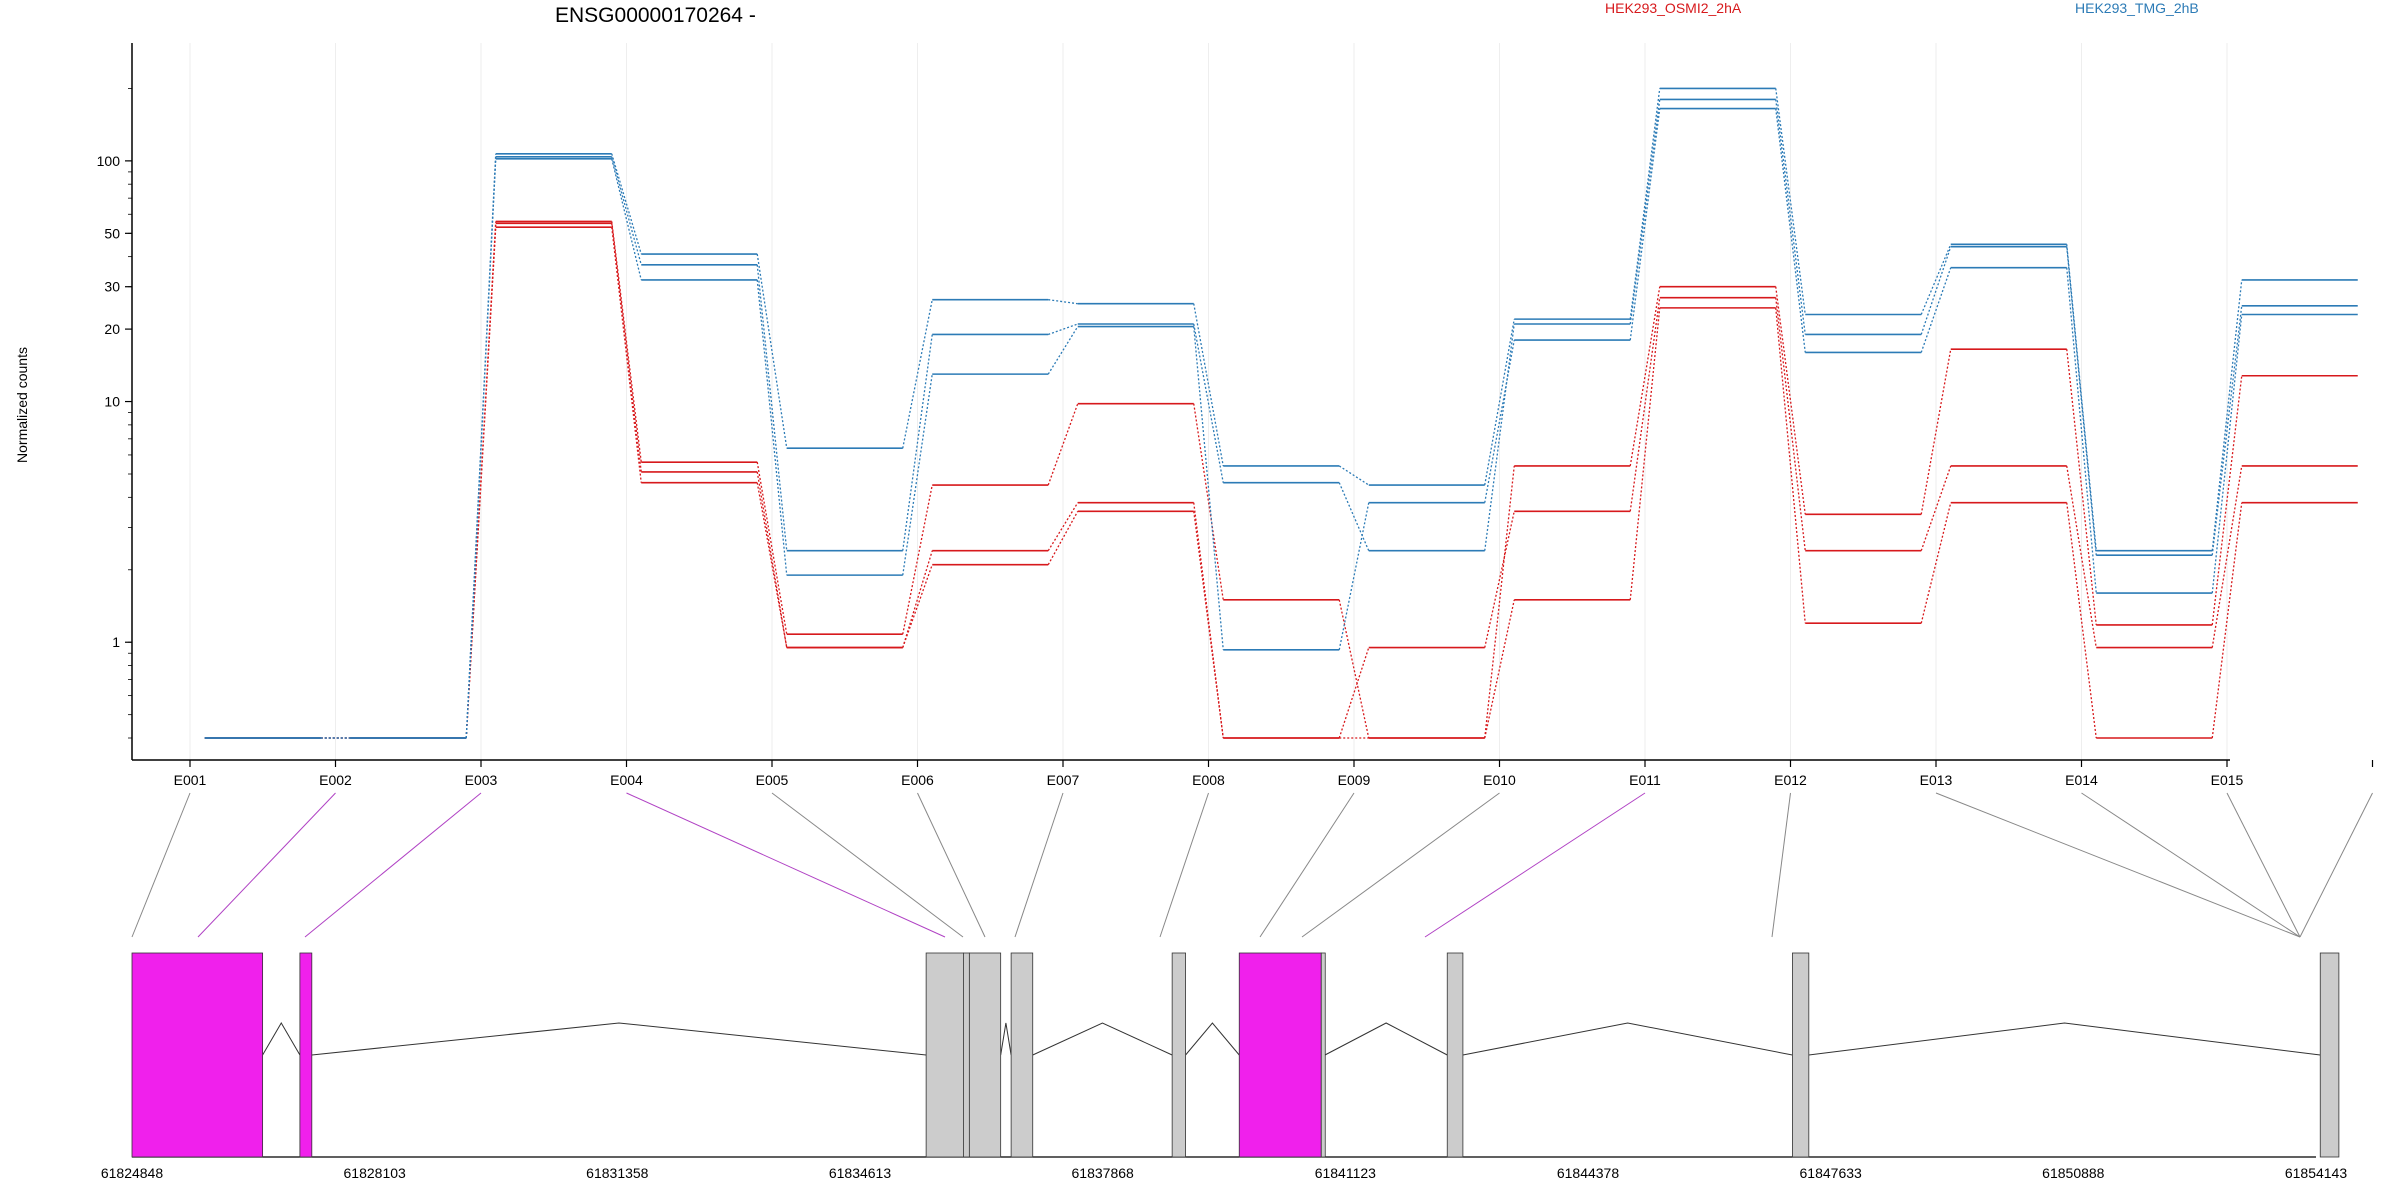  I want to click on exon-box-e006, so click(1022, 1055).